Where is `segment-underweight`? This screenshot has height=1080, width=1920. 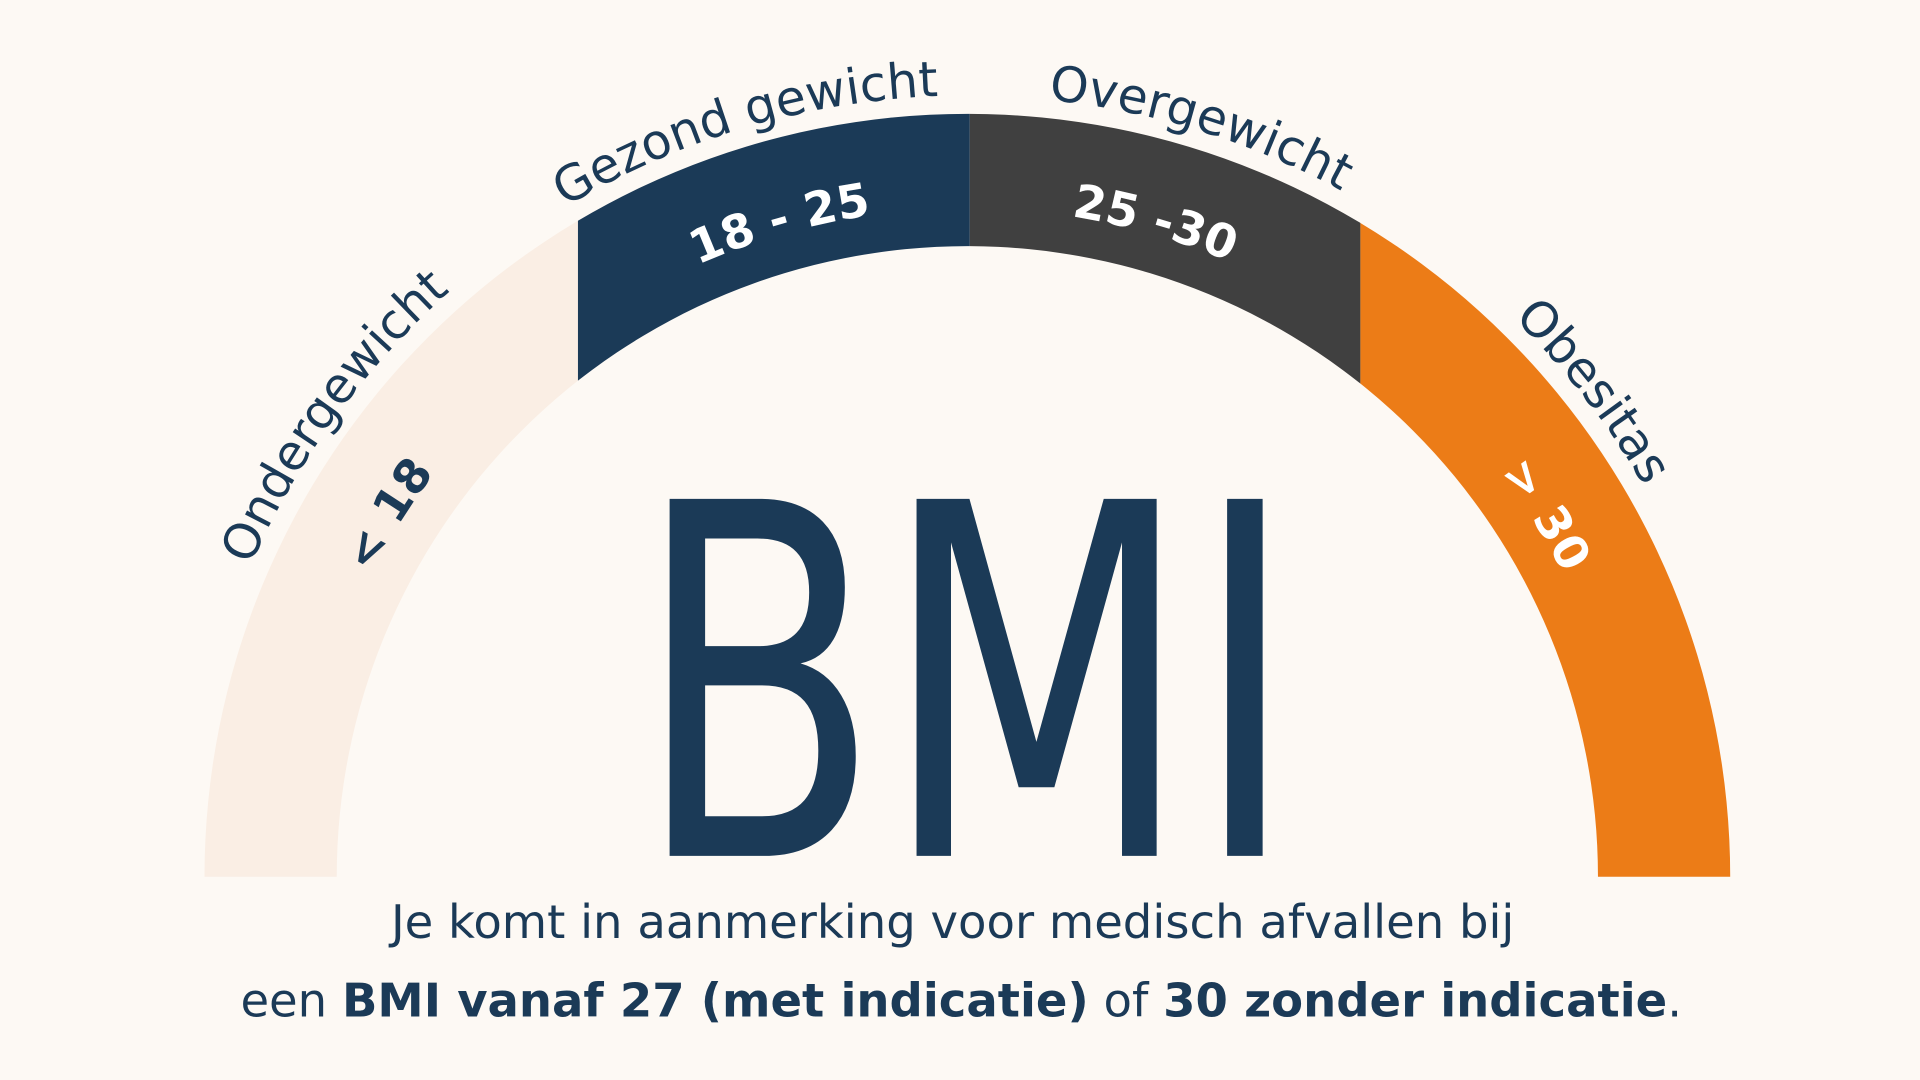 segment-underweight is located at coordinates (391, 548).